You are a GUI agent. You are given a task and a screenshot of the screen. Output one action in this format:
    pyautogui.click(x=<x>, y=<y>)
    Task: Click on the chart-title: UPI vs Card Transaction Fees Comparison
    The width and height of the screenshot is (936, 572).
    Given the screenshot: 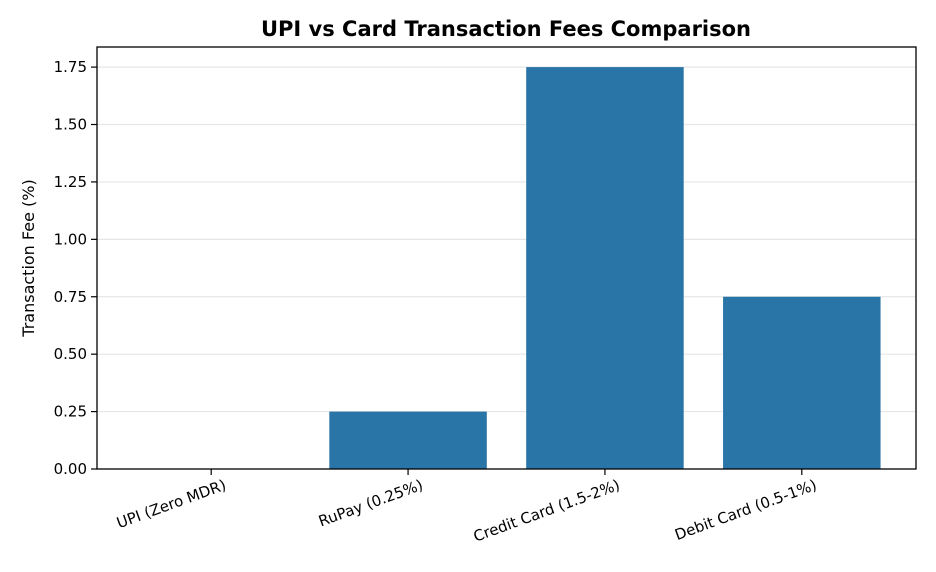 What is the action you would take?
    pyautogui.click(x=506, y=29)
    